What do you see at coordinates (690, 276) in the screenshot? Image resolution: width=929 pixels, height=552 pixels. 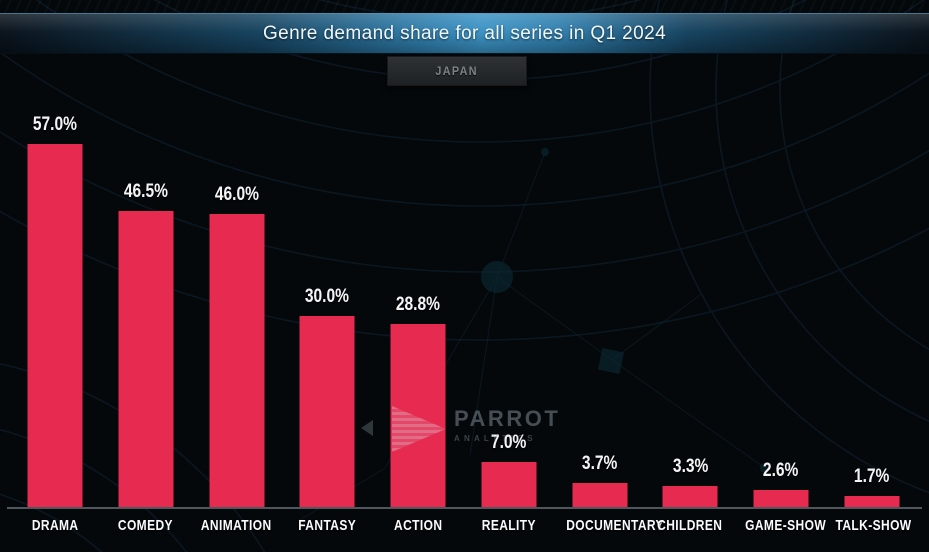 I see `bar-group-children: 3.3% CHILDREN` at bounding box center [690, 276].